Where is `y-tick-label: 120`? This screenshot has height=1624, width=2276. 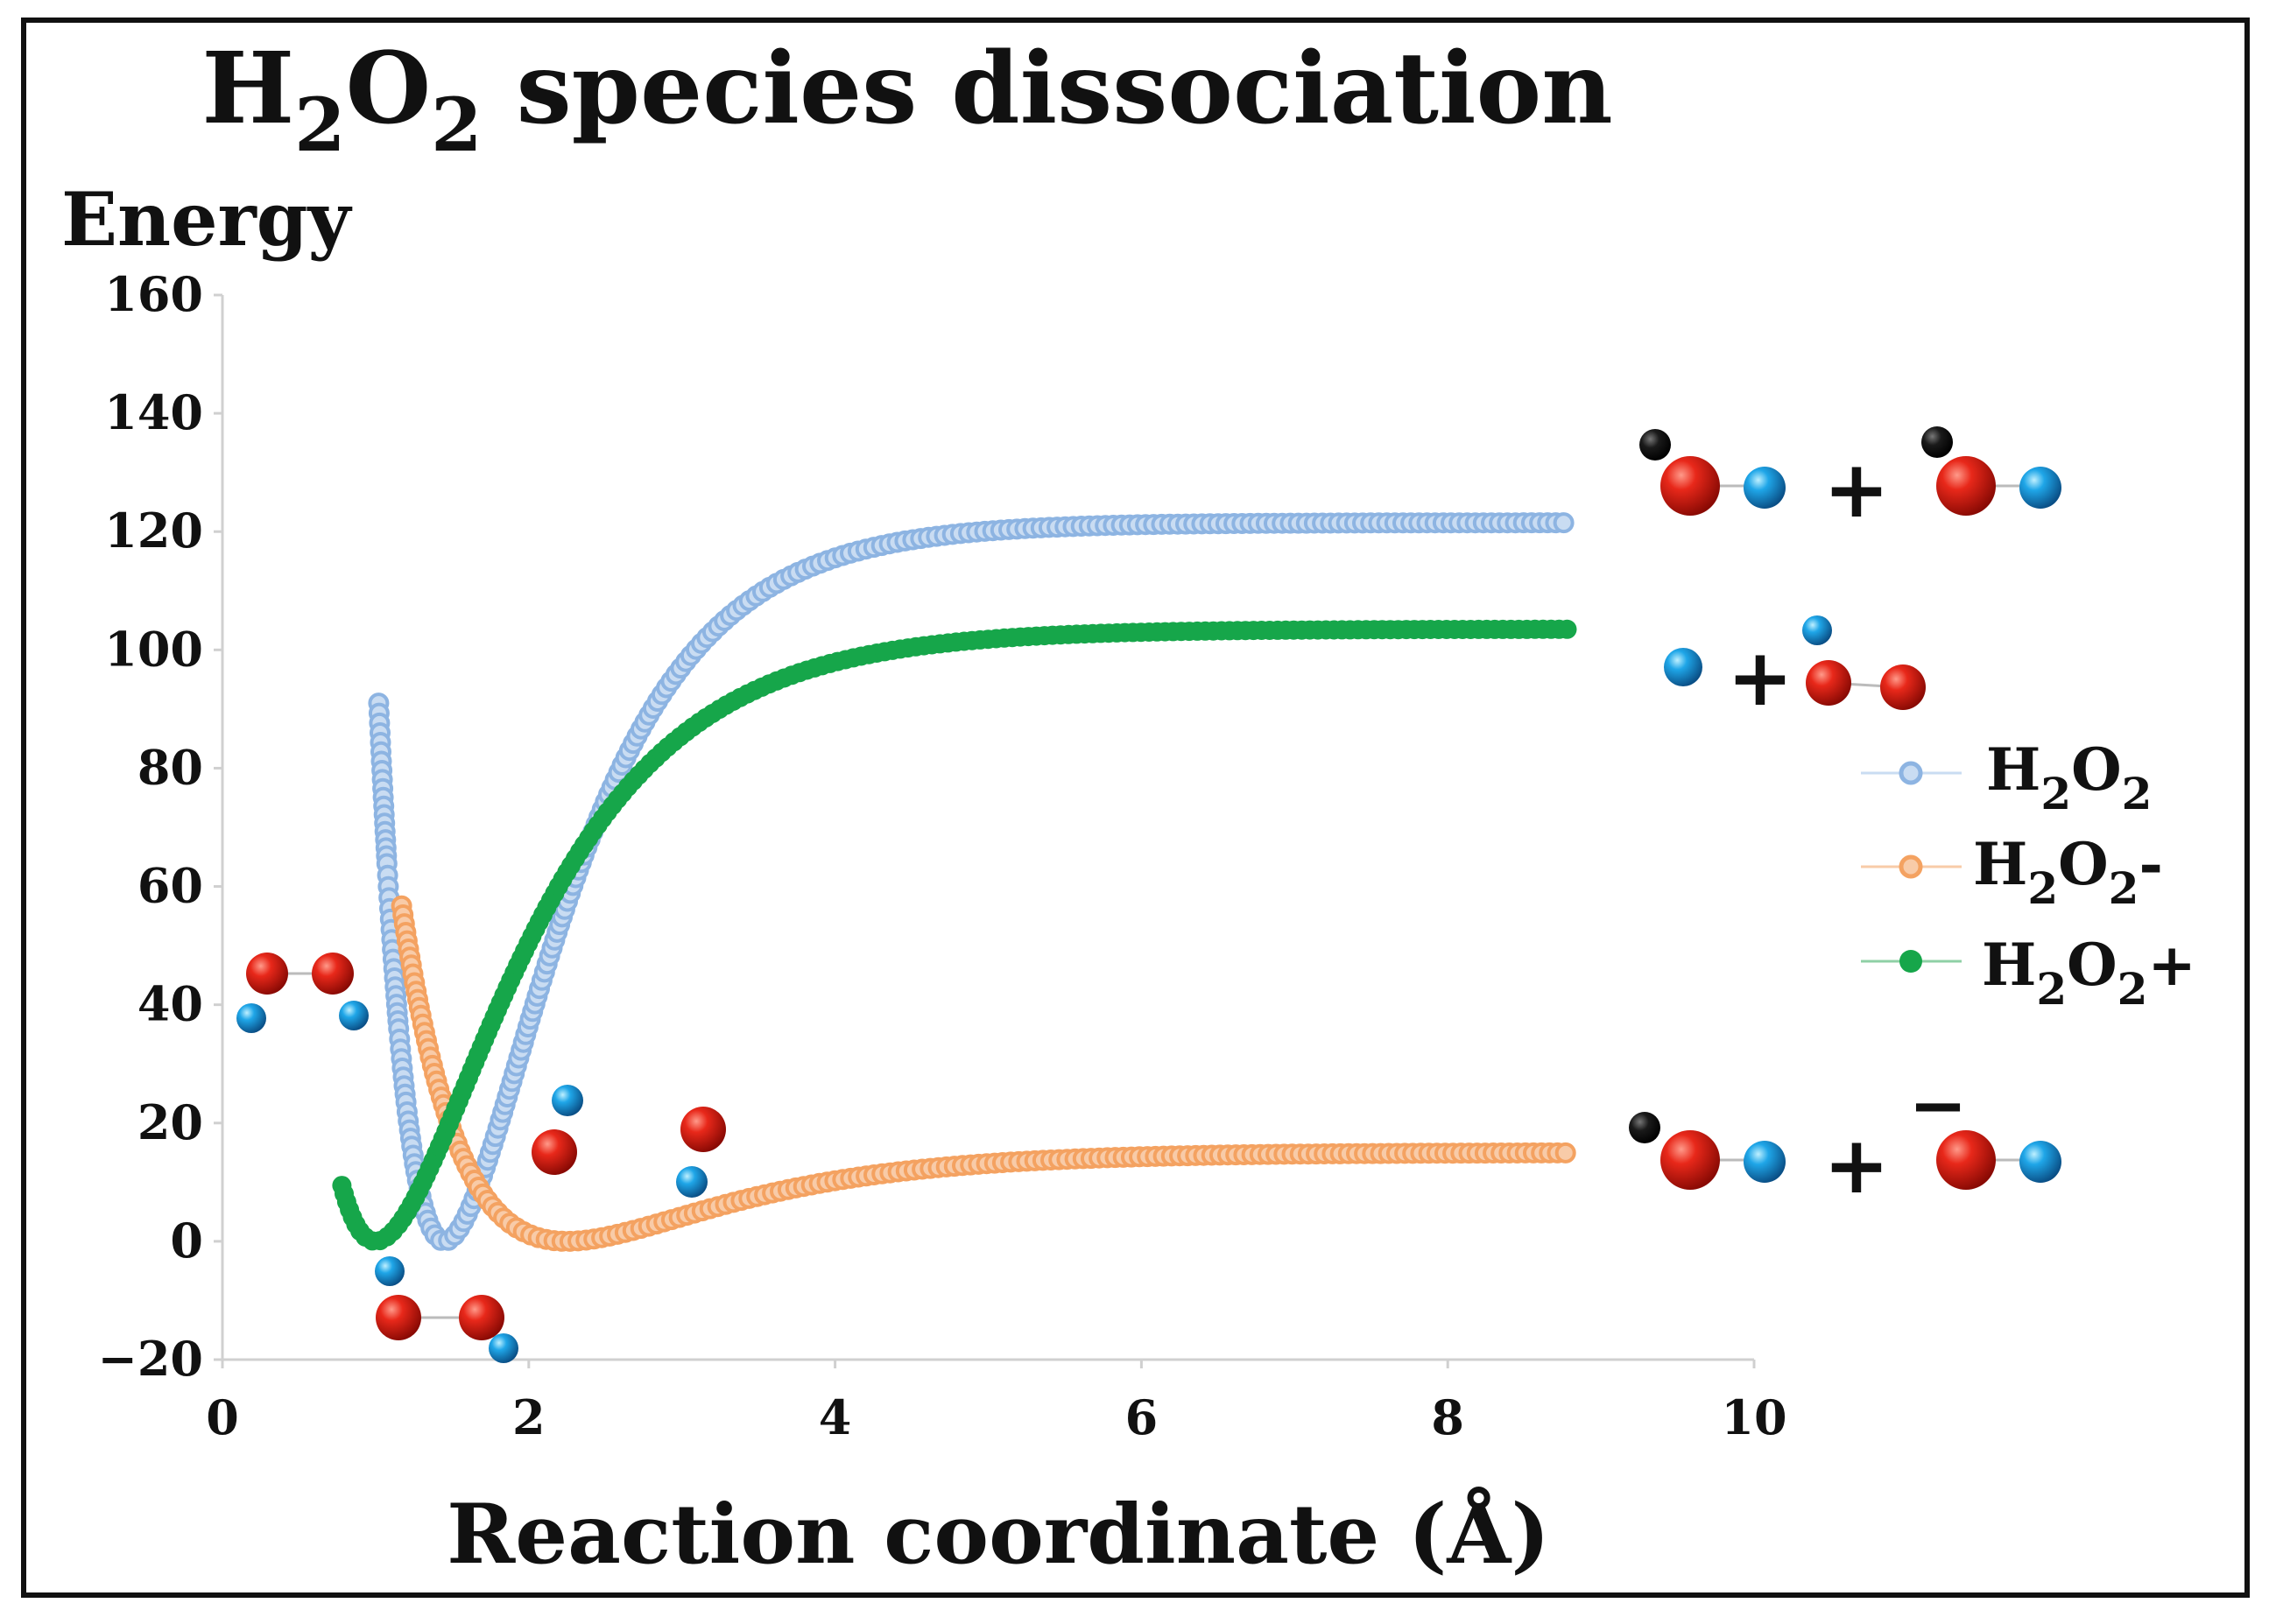
y-tick-label: 120 is located at coordinates (153, 531).